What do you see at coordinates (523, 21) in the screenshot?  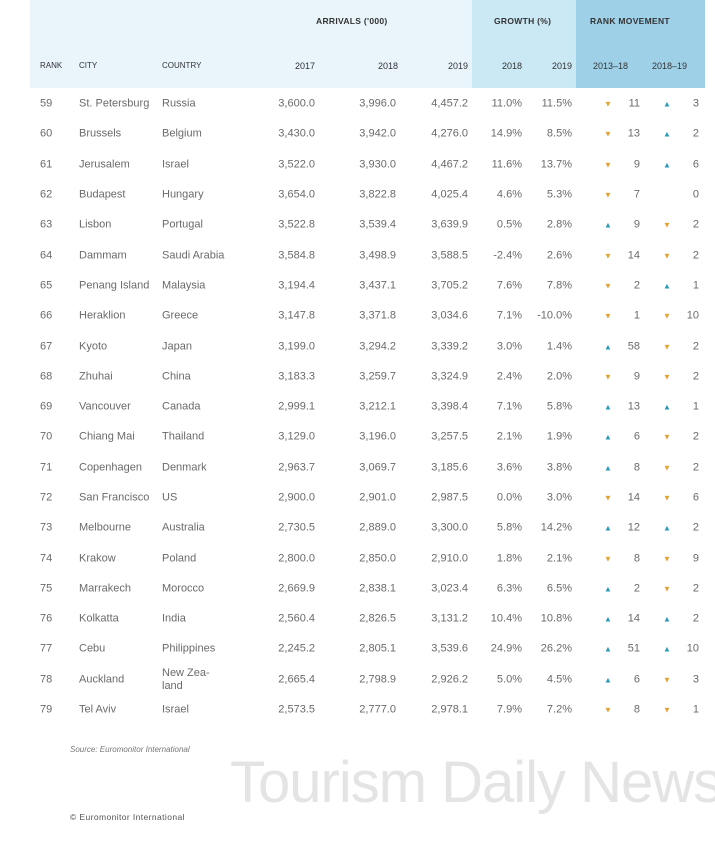 I see `growth-group-header: GROWTH (%)` at bounding box center [523, 21].